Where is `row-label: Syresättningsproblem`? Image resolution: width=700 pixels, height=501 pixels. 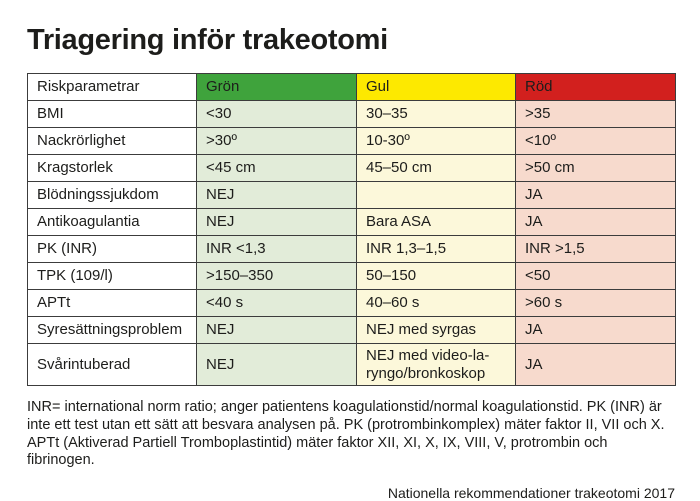
row-label: Syresättningsproblem is located at coordinates (112, 330).